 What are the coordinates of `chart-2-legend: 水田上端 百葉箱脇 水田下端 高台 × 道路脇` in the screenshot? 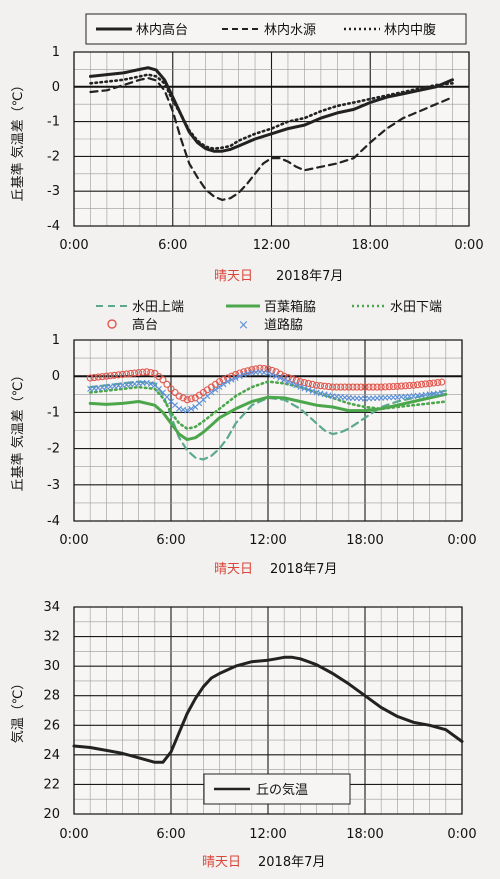 It's located at (269, 316).